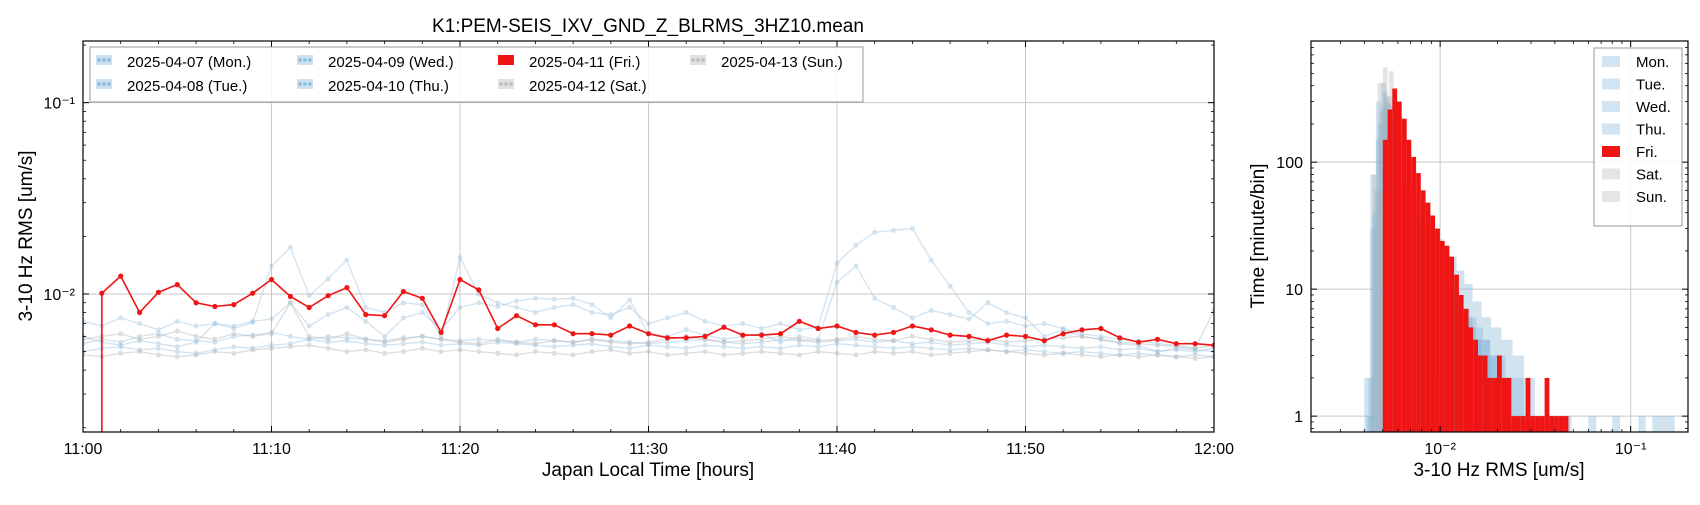 Image resolution: width=1700 pixels, height=505 pixels. Describe the element at coordinates (1498, 470) in the screenshot. I see `histogram-x-axis-label: 3-10 Hz RMS [um/s]` at that location.